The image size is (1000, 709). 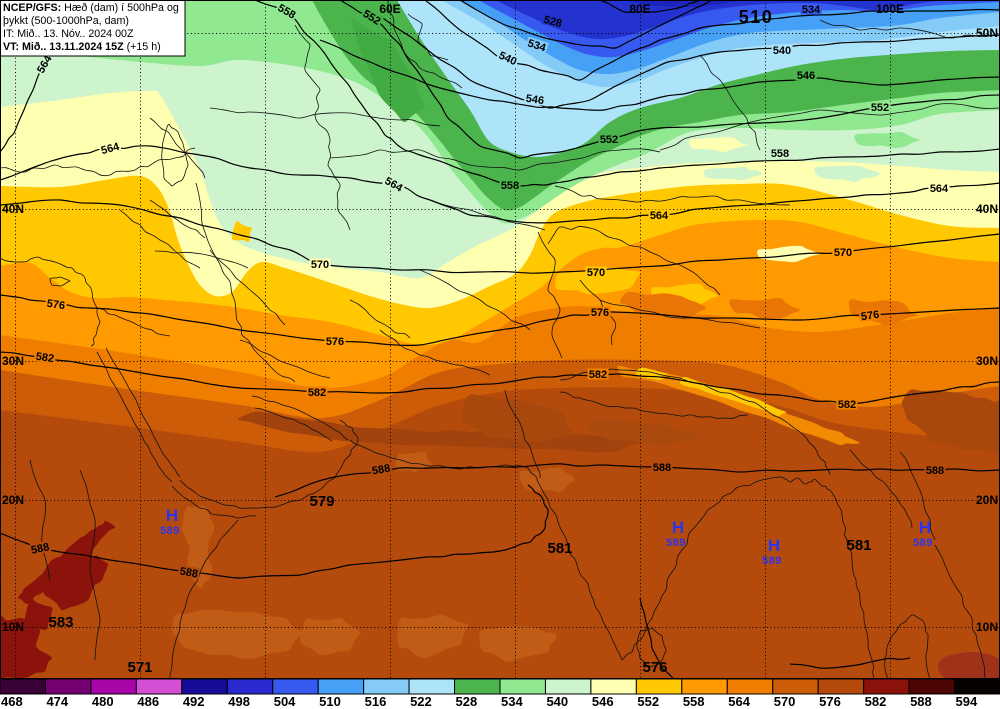 I want to click on svg-text: 516, so click(x=376, y=701).